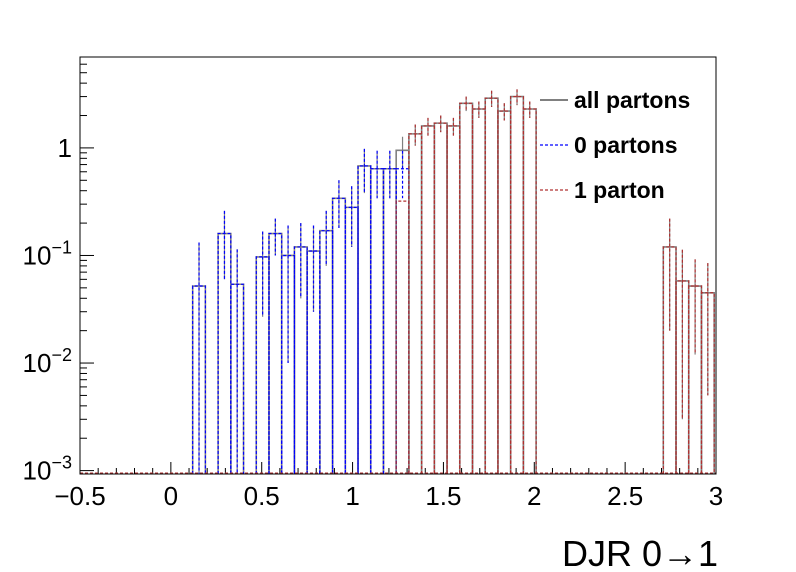 Image resolution: width=796 pixels, height=572 pixels. Describe the element at coordinates (47, 309) in the screenshot. I see `y-tick-labels: 10⁻³ 10⁻² 10⁻¹ 1` at that location.